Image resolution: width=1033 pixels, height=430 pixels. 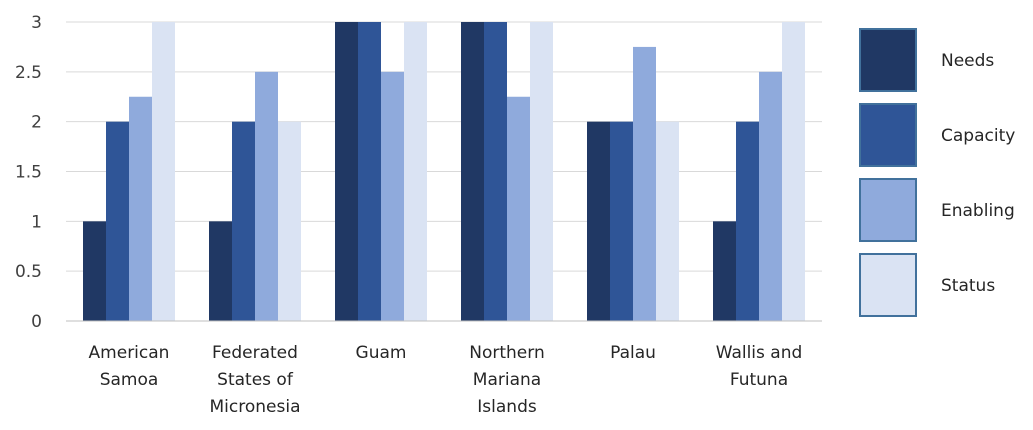 What do you see at coordinates (129, 353) in the screenshot?
I see `x-category-label-line: American` at bounding box center [129, 353].